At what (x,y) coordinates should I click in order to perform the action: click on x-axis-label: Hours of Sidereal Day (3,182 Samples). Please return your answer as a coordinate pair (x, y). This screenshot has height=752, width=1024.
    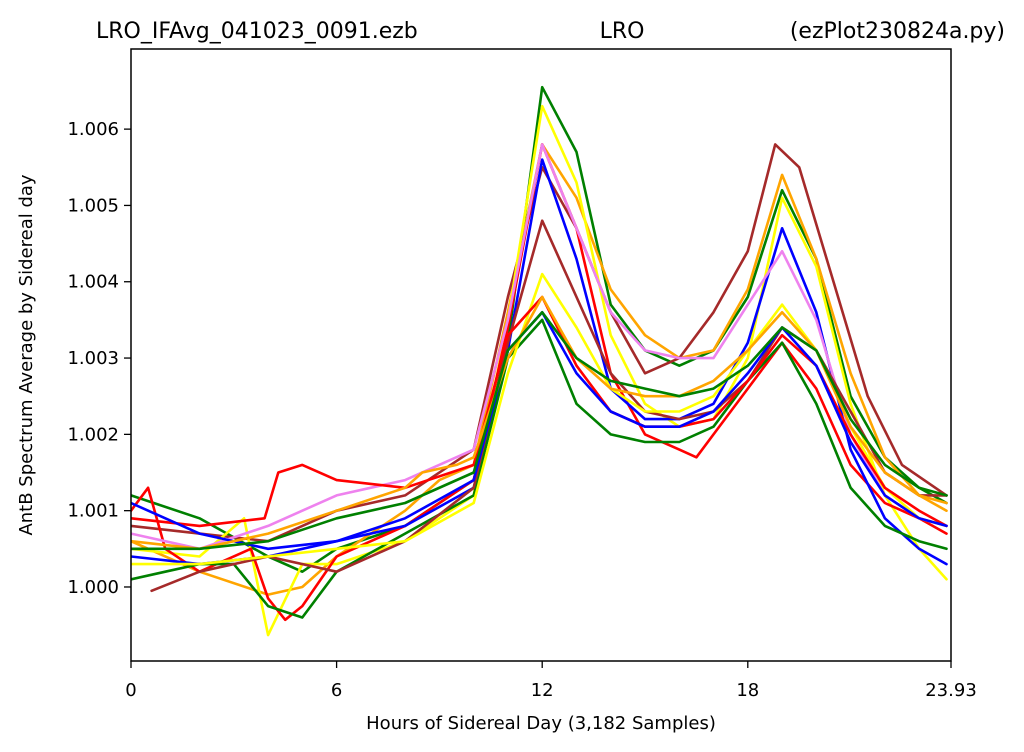
    Looking at the image, I should click on (541, 723).